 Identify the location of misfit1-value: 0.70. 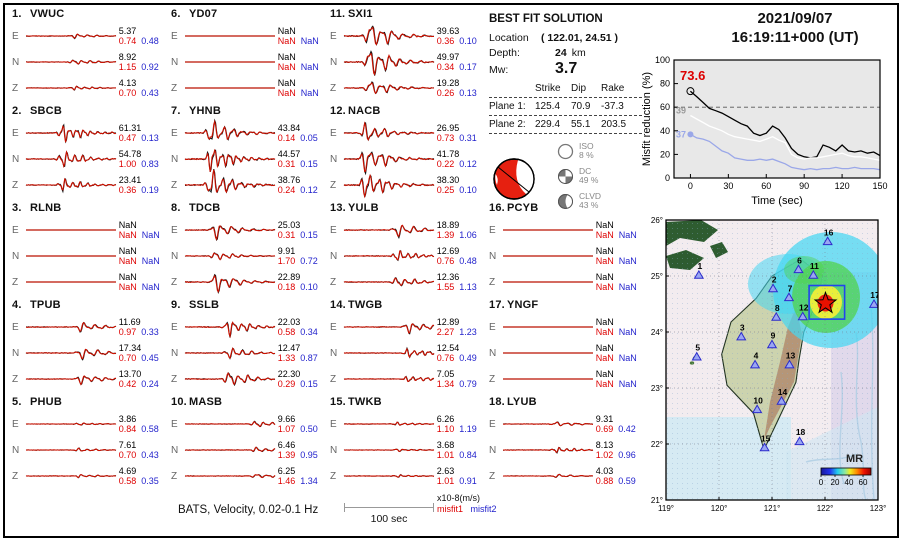
(127, 455).